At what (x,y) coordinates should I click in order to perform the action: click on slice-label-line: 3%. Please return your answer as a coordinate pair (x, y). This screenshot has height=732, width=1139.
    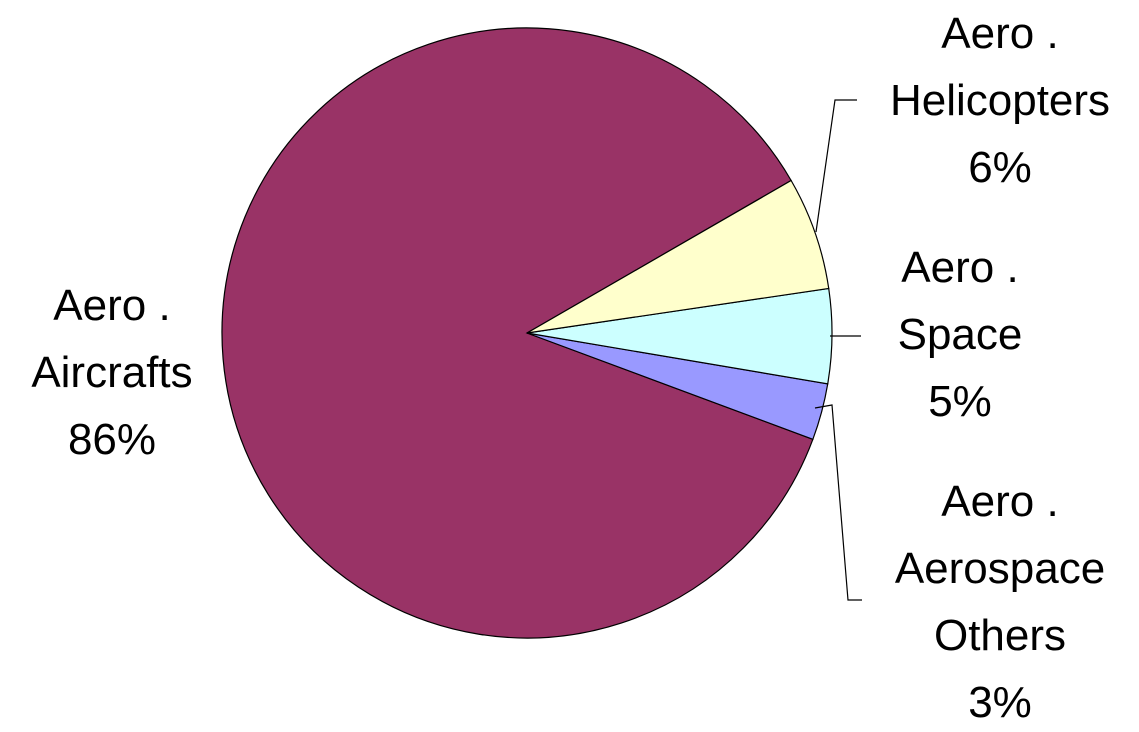
    Looking at the image, I should click on (1000, 702).